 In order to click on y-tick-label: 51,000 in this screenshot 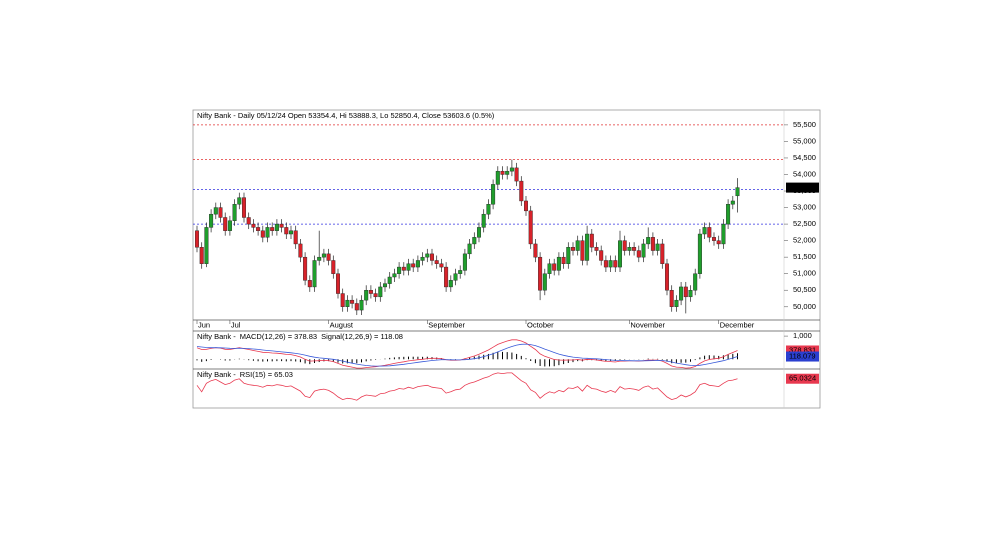, I will do `click(804, 273)`.